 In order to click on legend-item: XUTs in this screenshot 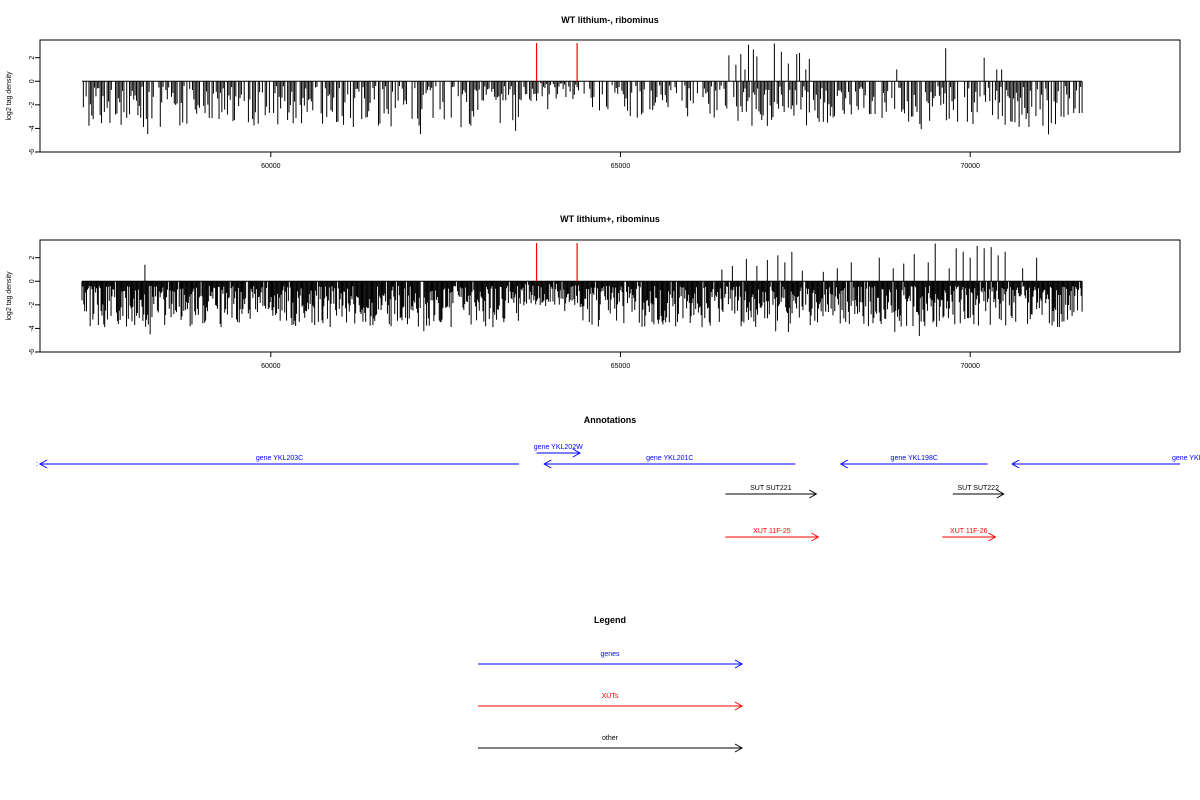, I will do `click(611, 702)`.